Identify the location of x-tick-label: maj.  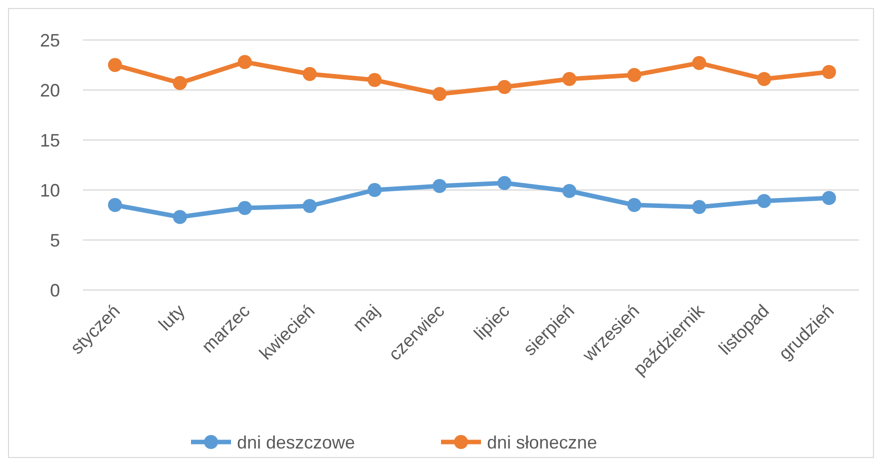
(366, 318).